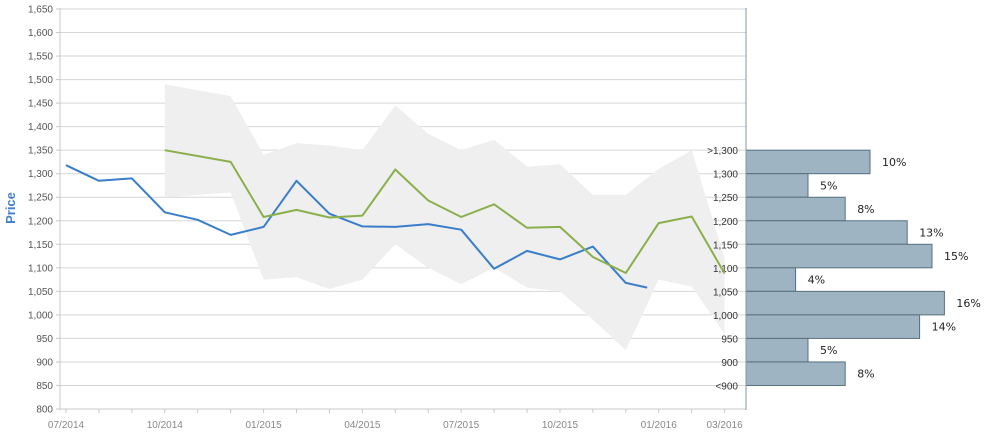 This screenshot has width=986, height=434. Describe the element at coordinates (725, 269) in the screenshot. I see `histogram-category-label: 1,100` at that location.